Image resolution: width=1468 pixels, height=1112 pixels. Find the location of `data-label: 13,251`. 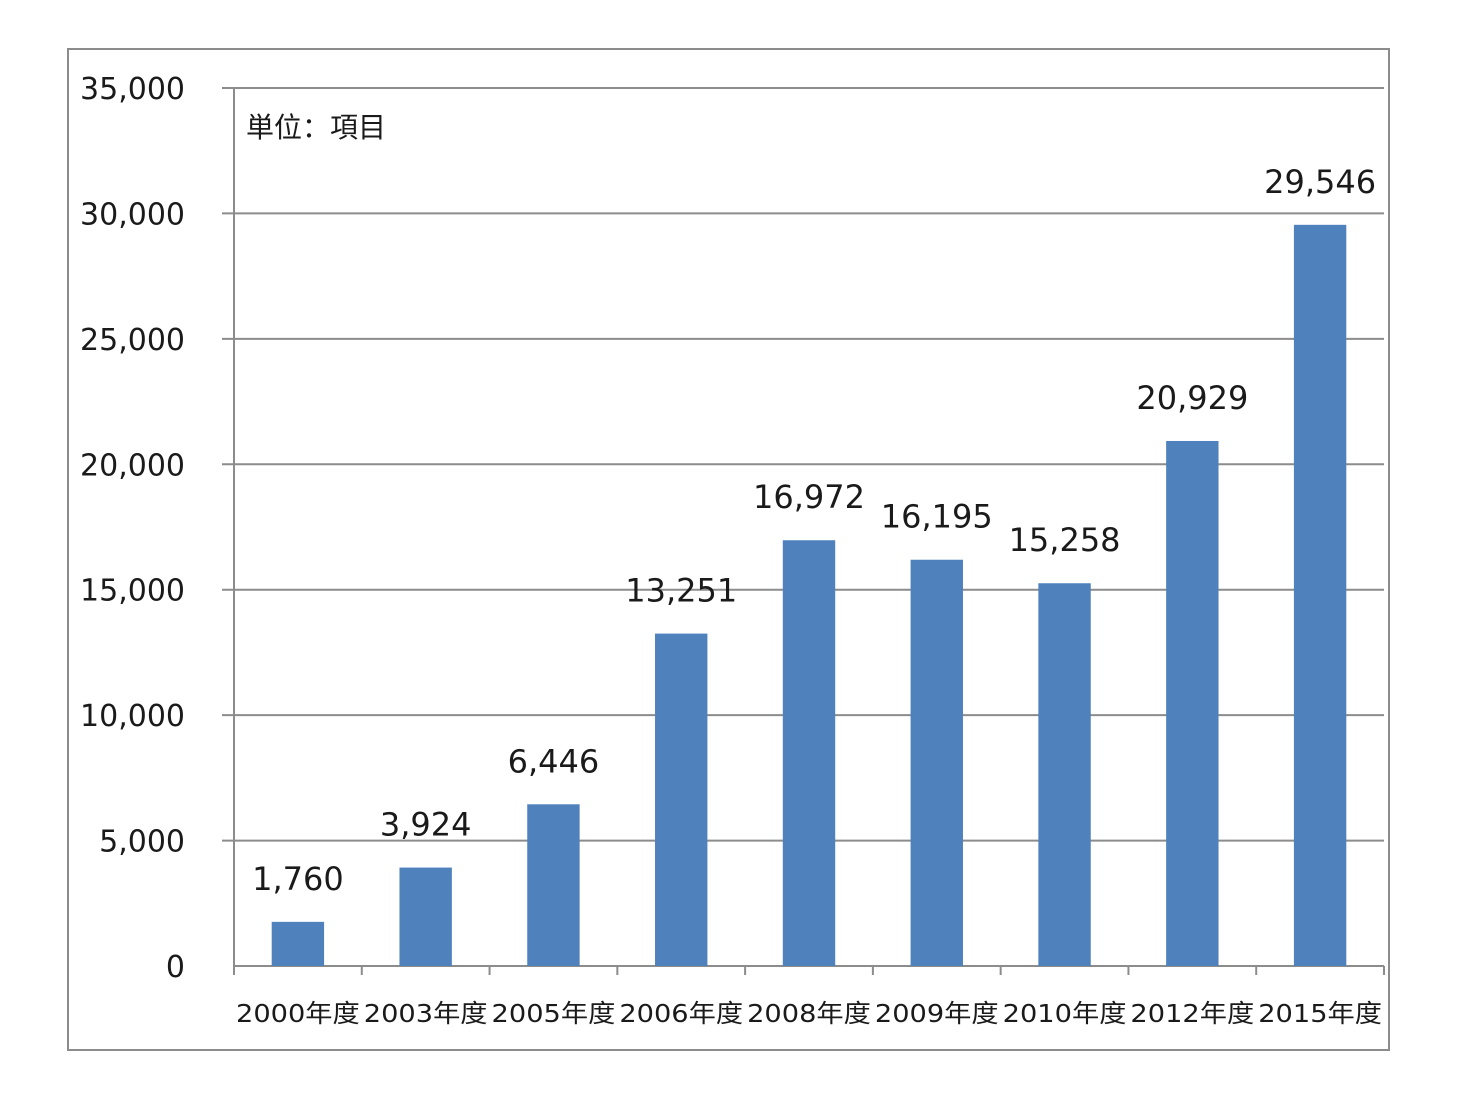

data-label: 13,251 is located at coordinates (681, 591).